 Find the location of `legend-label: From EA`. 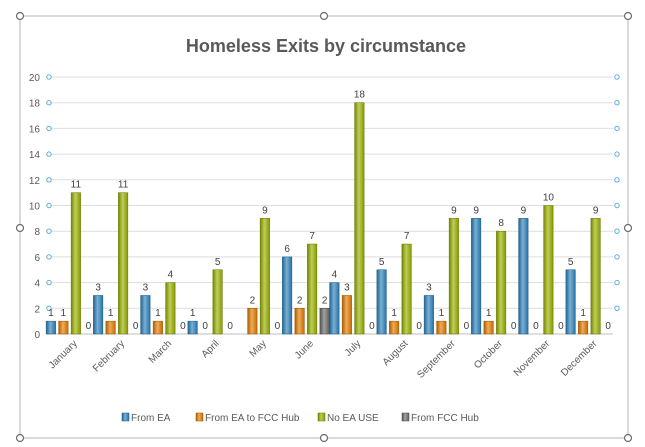

legend-label: From EA is located at coordinates (151, 418).